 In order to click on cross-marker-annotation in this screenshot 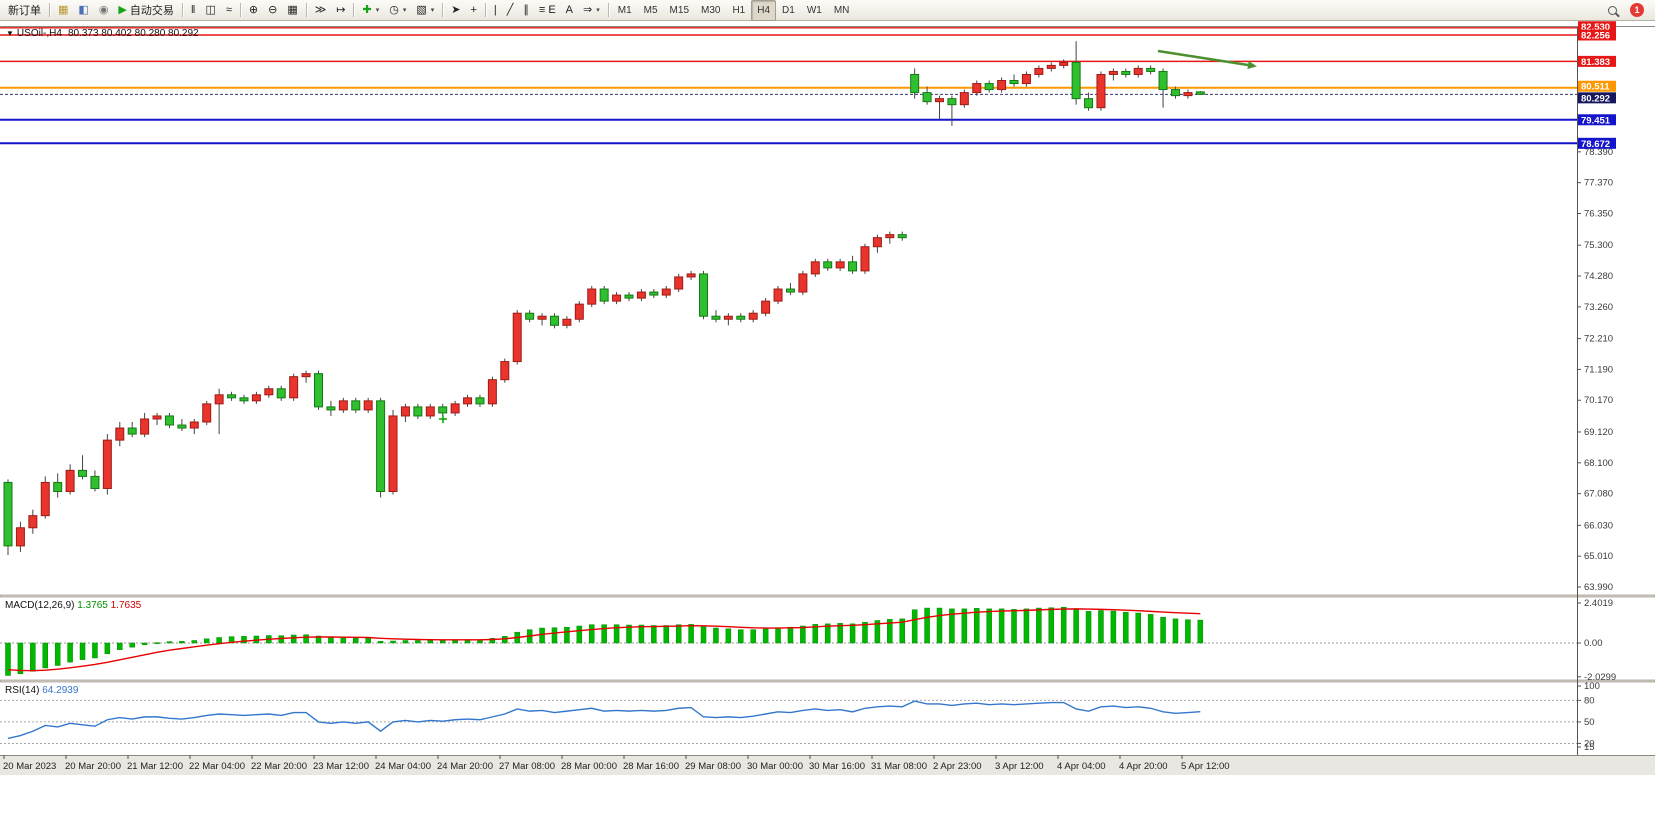, I will do `click(443, 419)`.